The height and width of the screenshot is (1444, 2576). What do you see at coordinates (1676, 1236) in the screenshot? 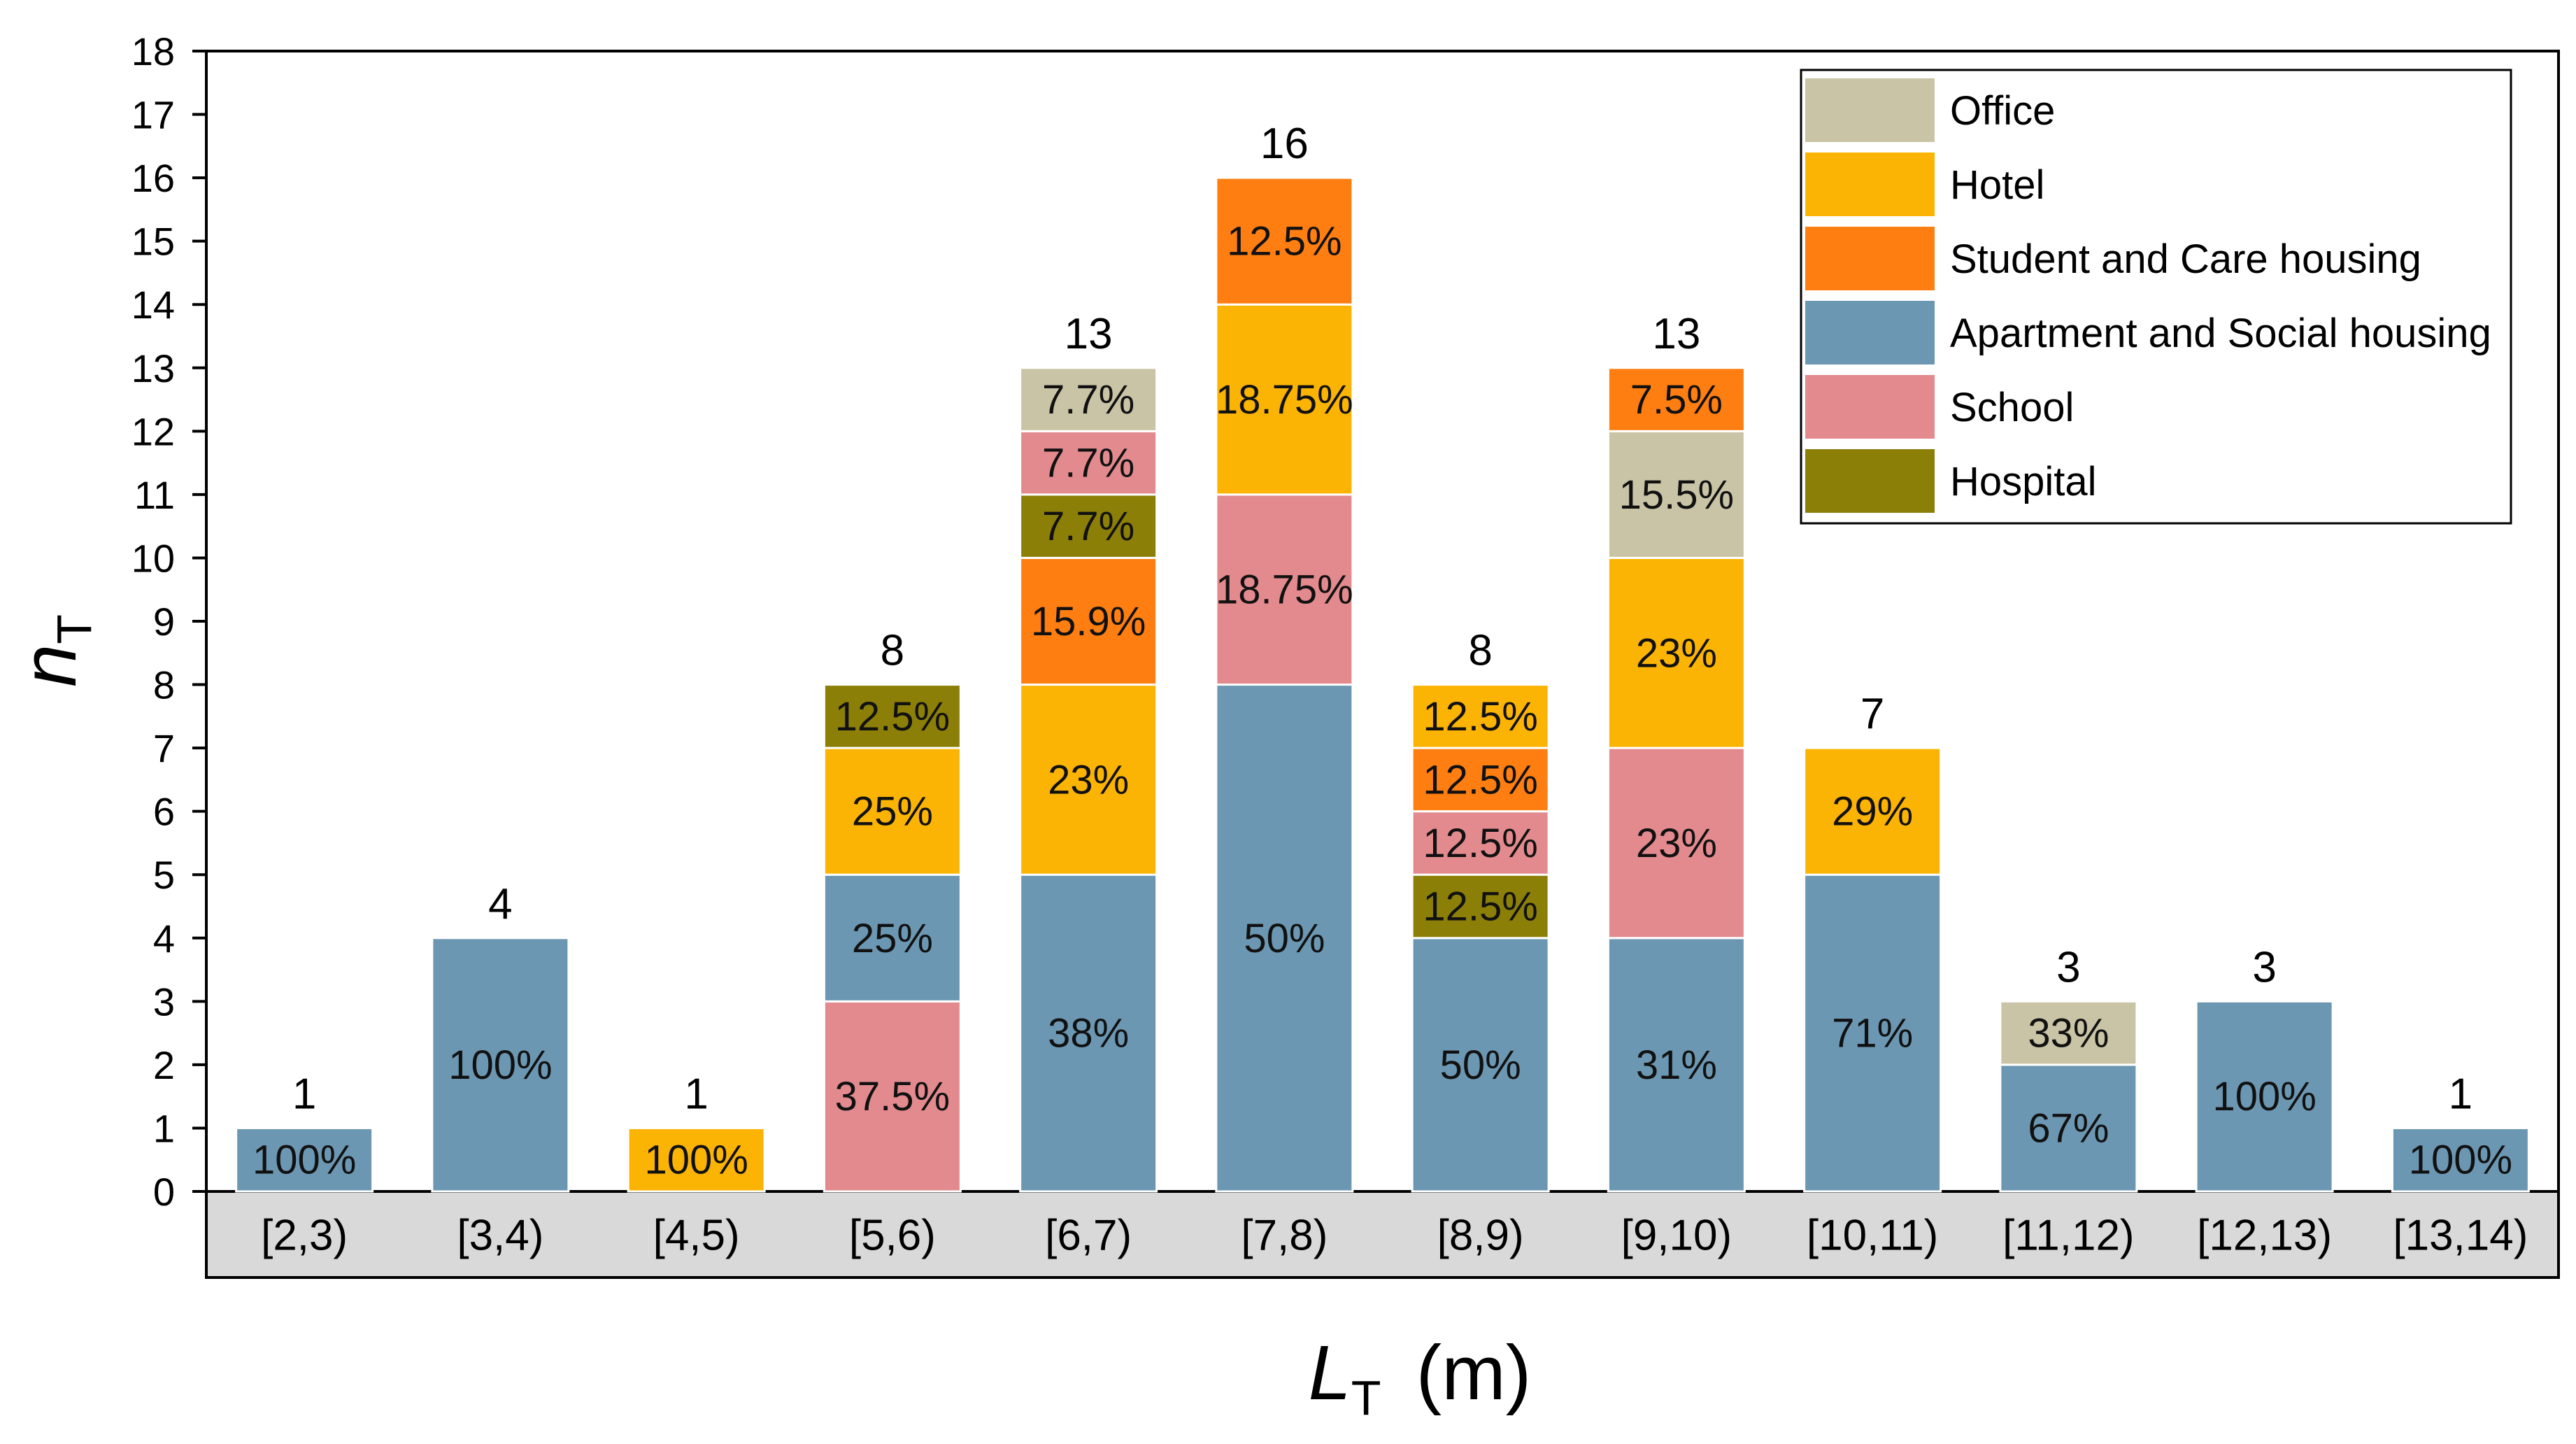
I see `x-tick-label: [9,10)` at bounding box center [1676, 1236].